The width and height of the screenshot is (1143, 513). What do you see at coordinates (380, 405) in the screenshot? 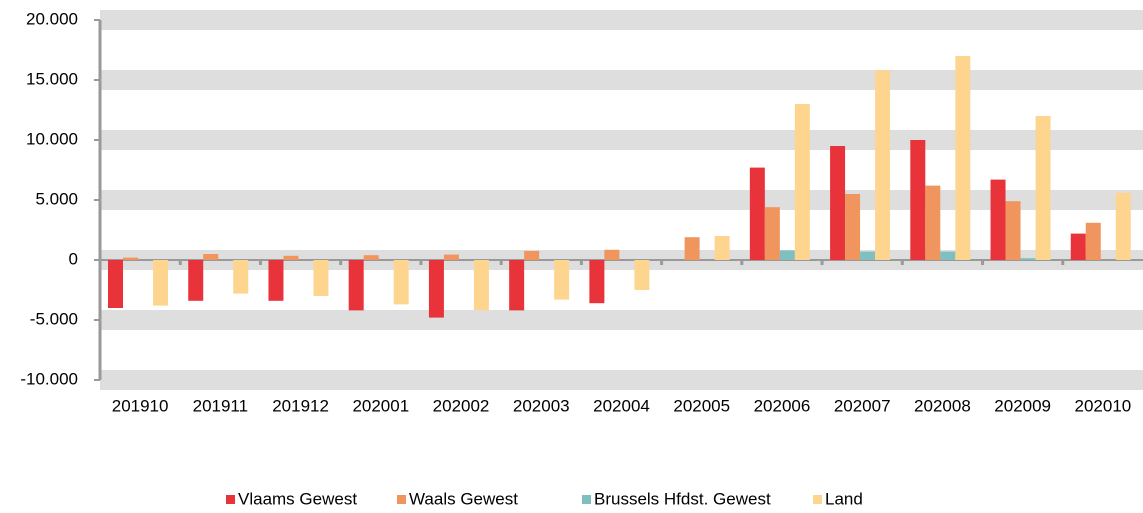
I see `x-tick-label: 202001` at bounding box center [380, 405].